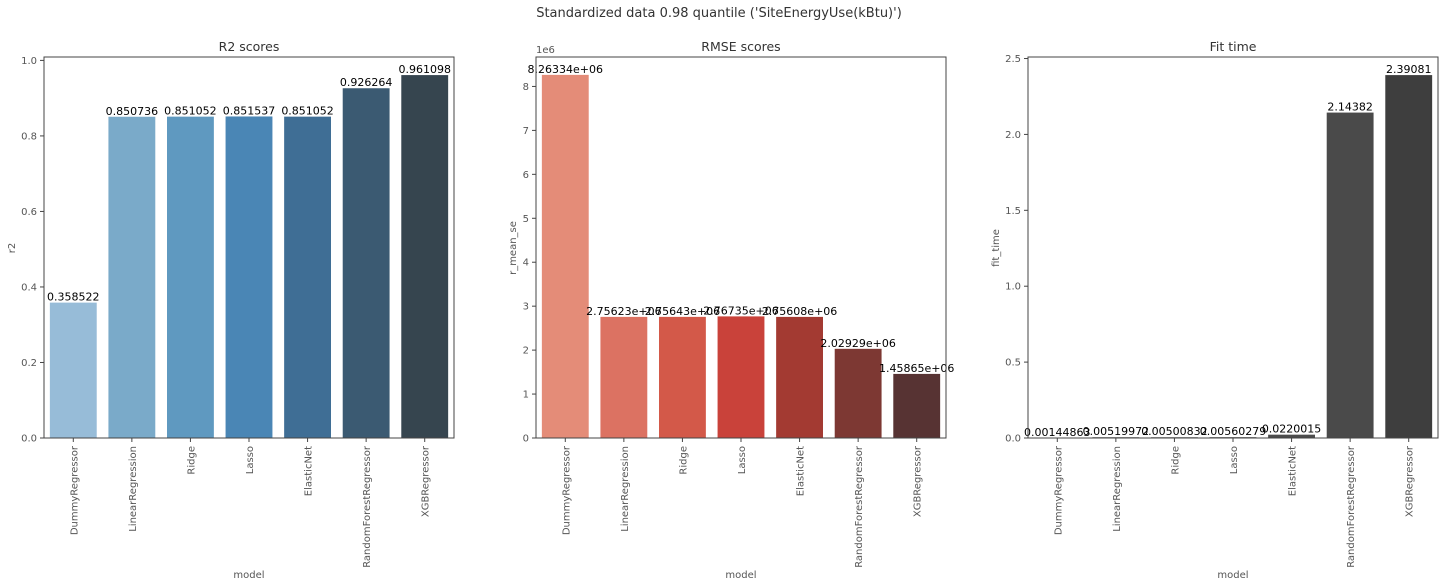 The height and width of the screenshot is (587, 1446). Describe the element at coordinates (625, 489) in the screenshot. I see `rmse-chart-x-tick-label: LinearRegression` at that location.